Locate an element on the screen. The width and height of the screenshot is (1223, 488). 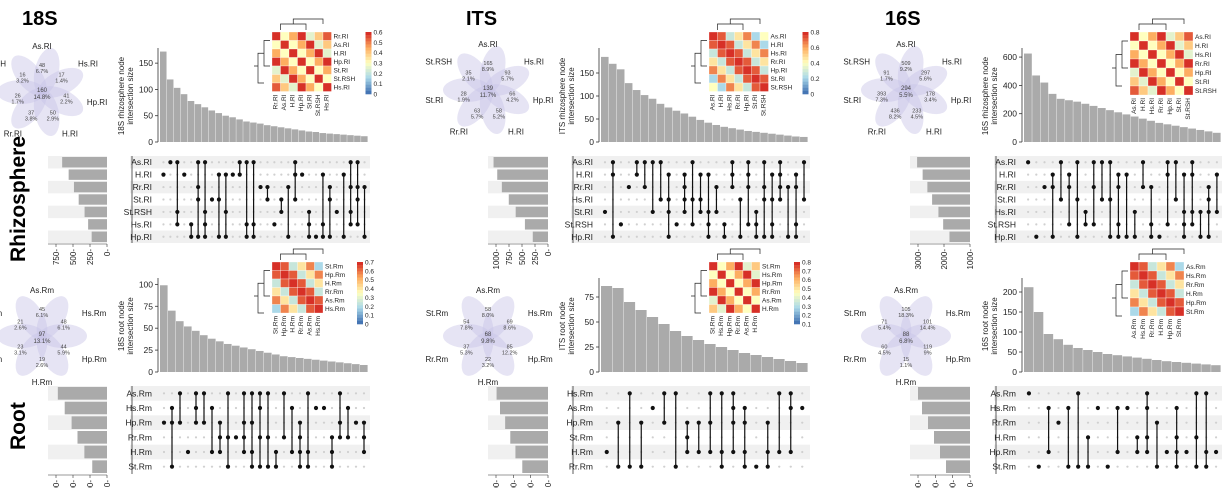
venn-set-label: As.RI is located at coordinates (488, 44).